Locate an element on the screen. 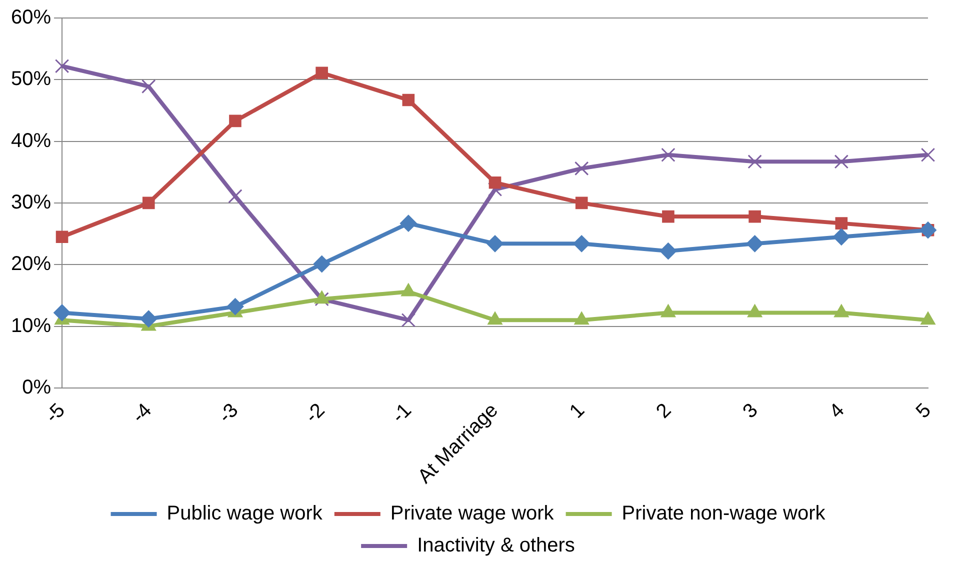 The height and width of the screenshot is (570, 954). x-tick-label: 1 is located at coordinates (578, 411).